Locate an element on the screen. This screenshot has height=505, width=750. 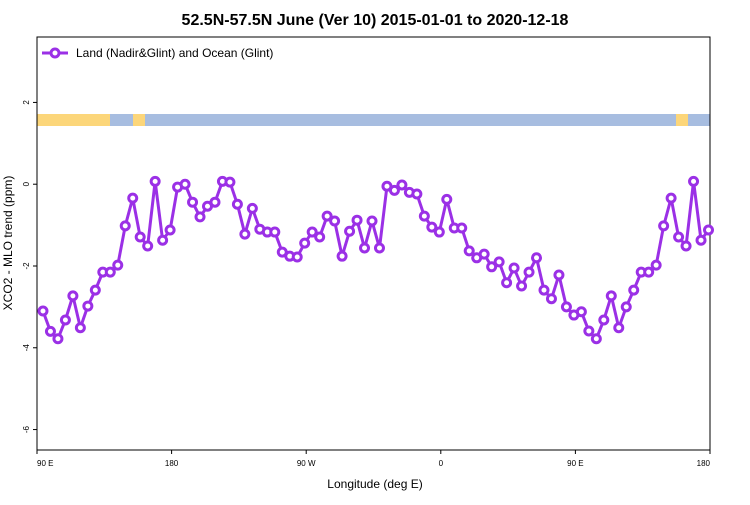
map-strip is located at coordinates (373, 120).